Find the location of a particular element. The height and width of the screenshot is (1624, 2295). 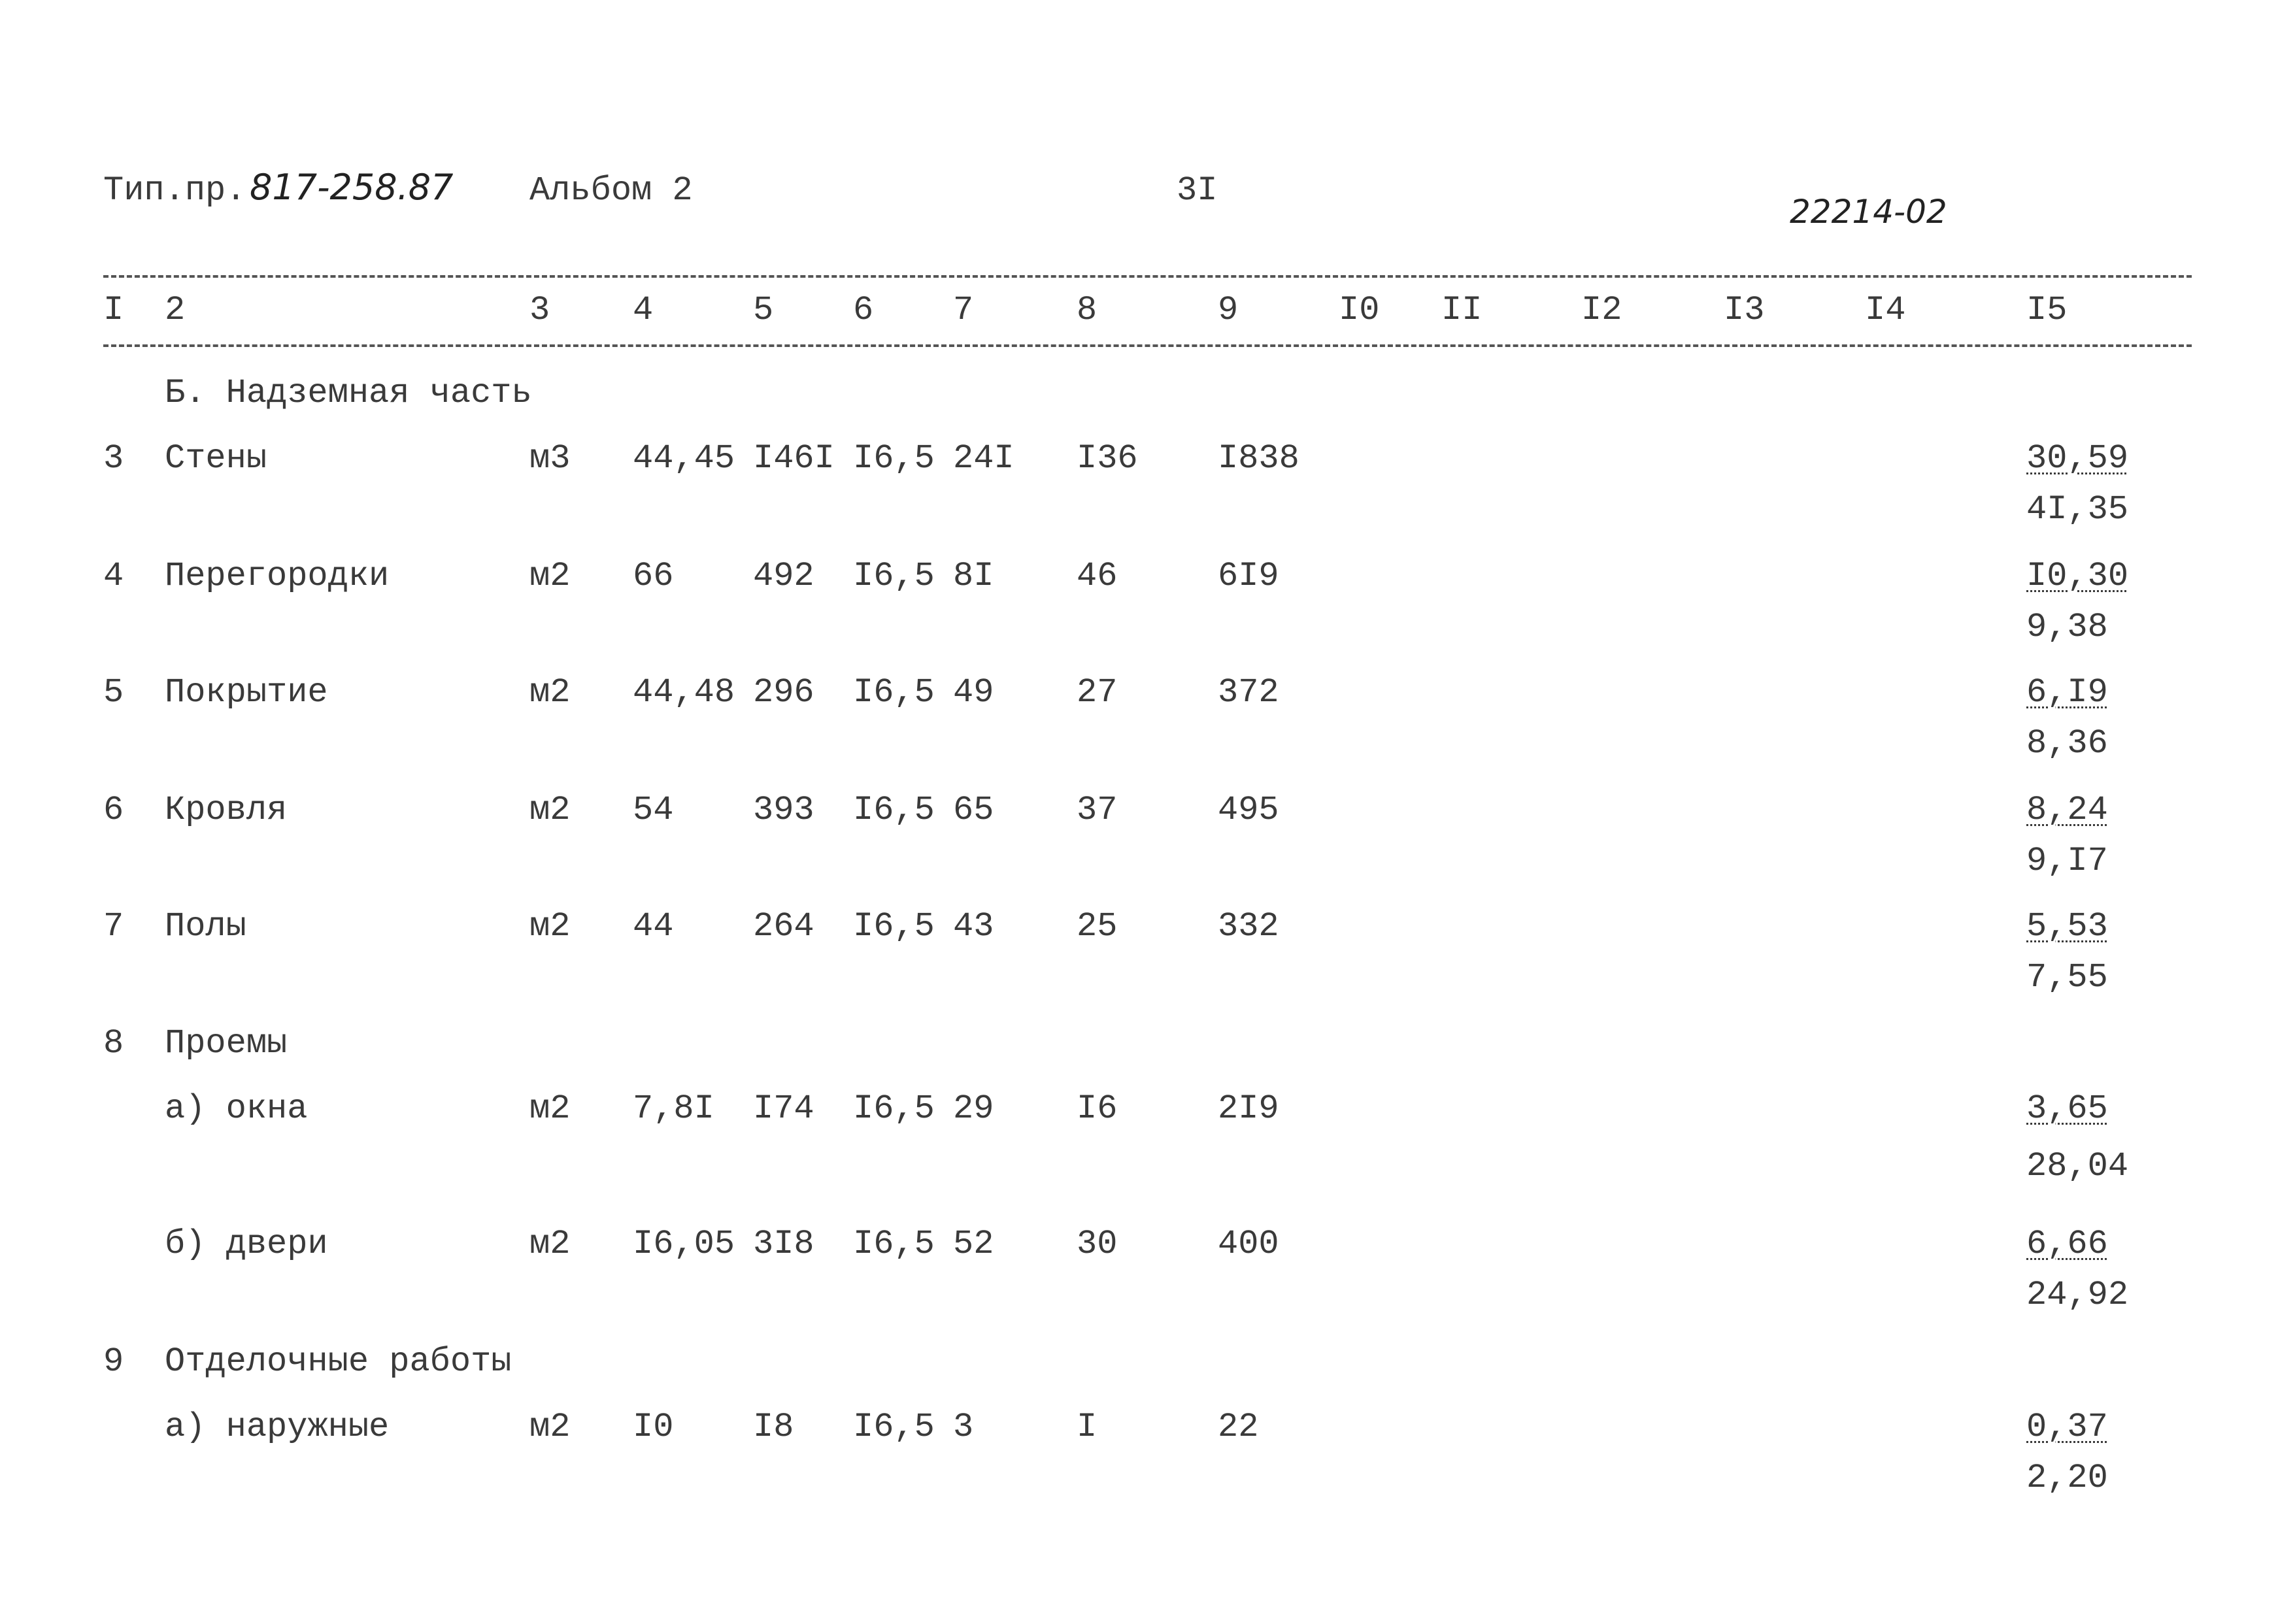

cell-name: Стены is located at coordinates (216, 458).